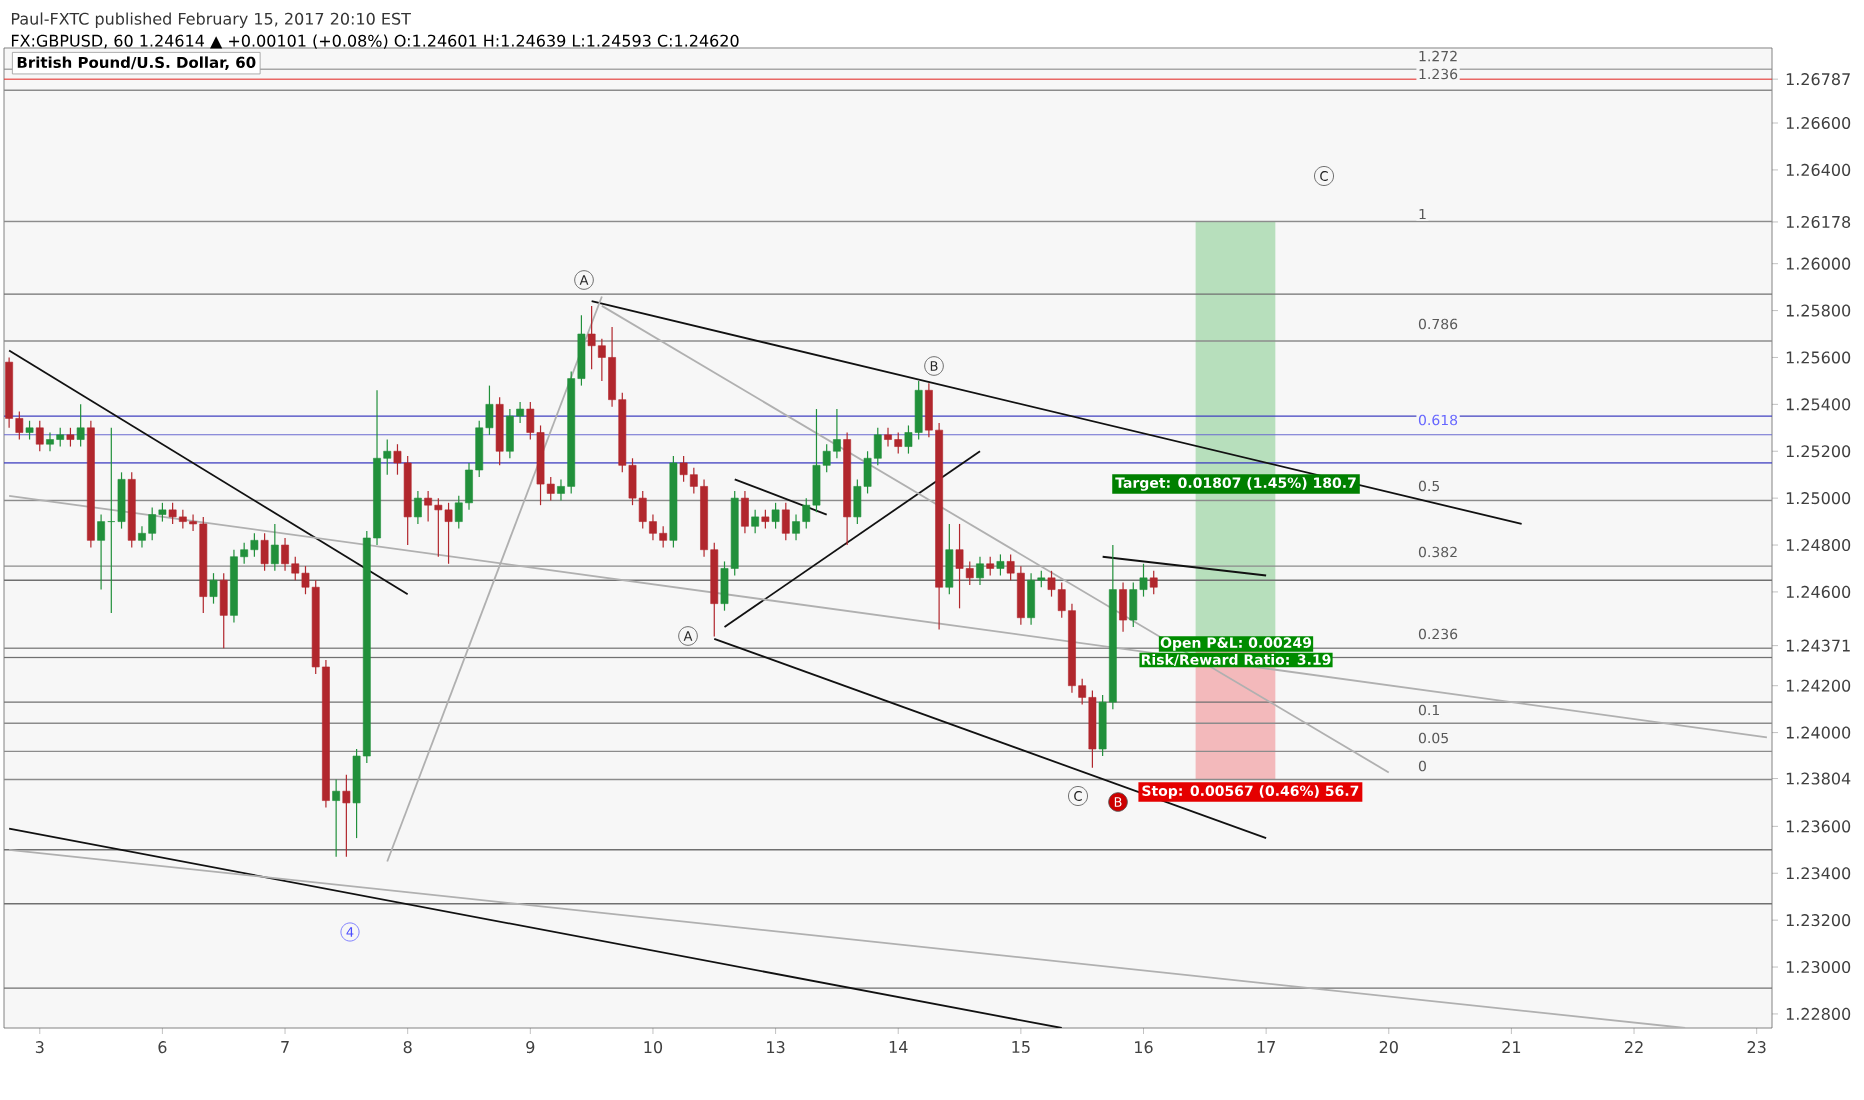  I want to click on y-tick-label: 1.24600, so click(1818, 591).